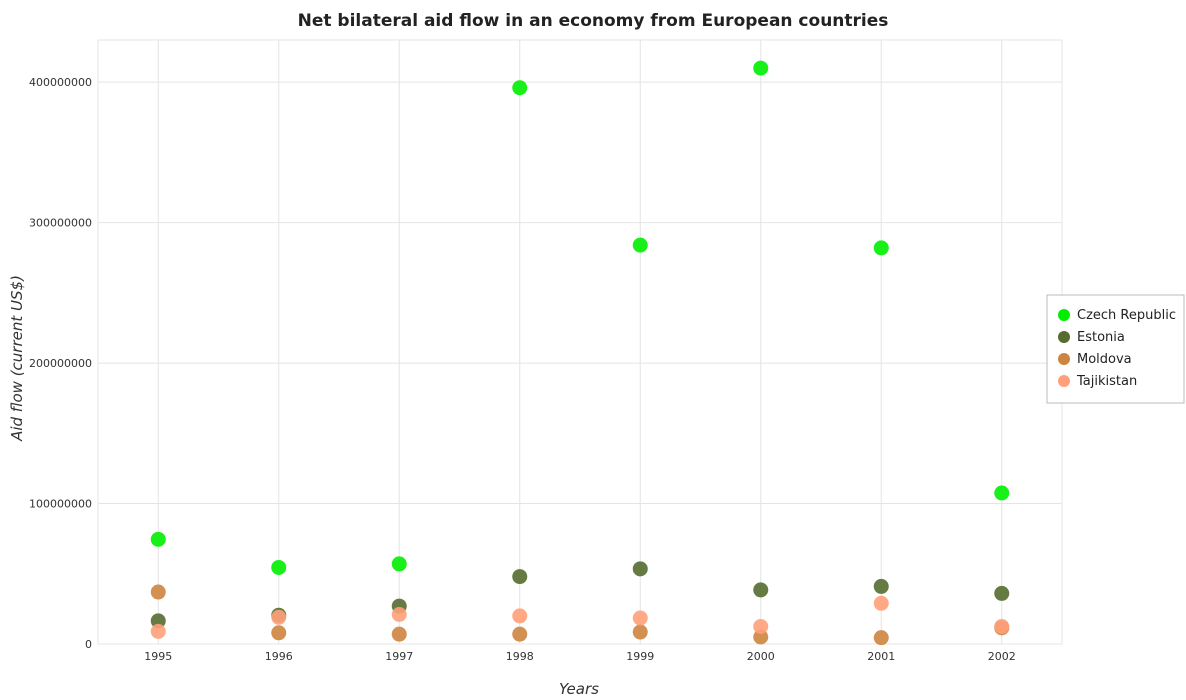 This screenshot has height=700, width=1186. Describe the element at coordinates (761, 656) in the screenshot. I see `x-tick-label: 2000` at that location.